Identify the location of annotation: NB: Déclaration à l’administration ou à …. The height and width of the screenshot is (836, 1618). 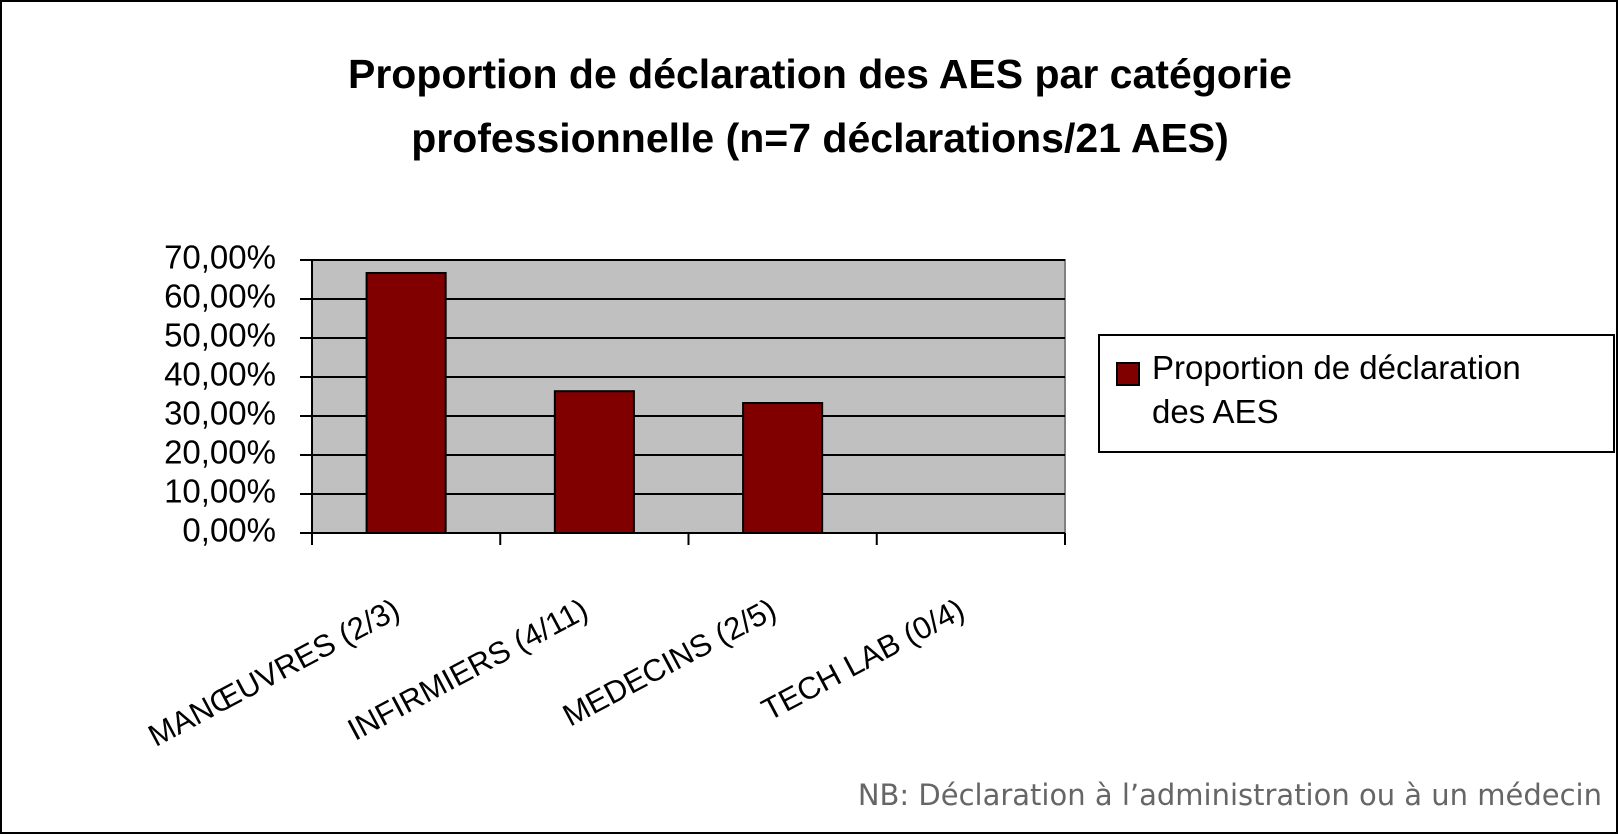
(1229, 795).